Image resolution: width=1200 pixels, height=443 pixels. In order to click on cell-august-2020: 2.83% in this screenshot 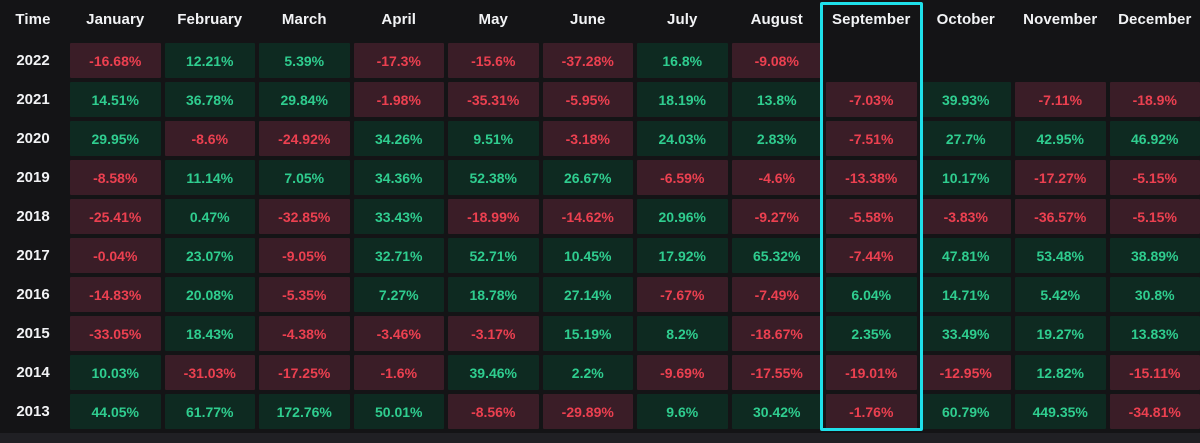, I will do `click(776, 138)`.